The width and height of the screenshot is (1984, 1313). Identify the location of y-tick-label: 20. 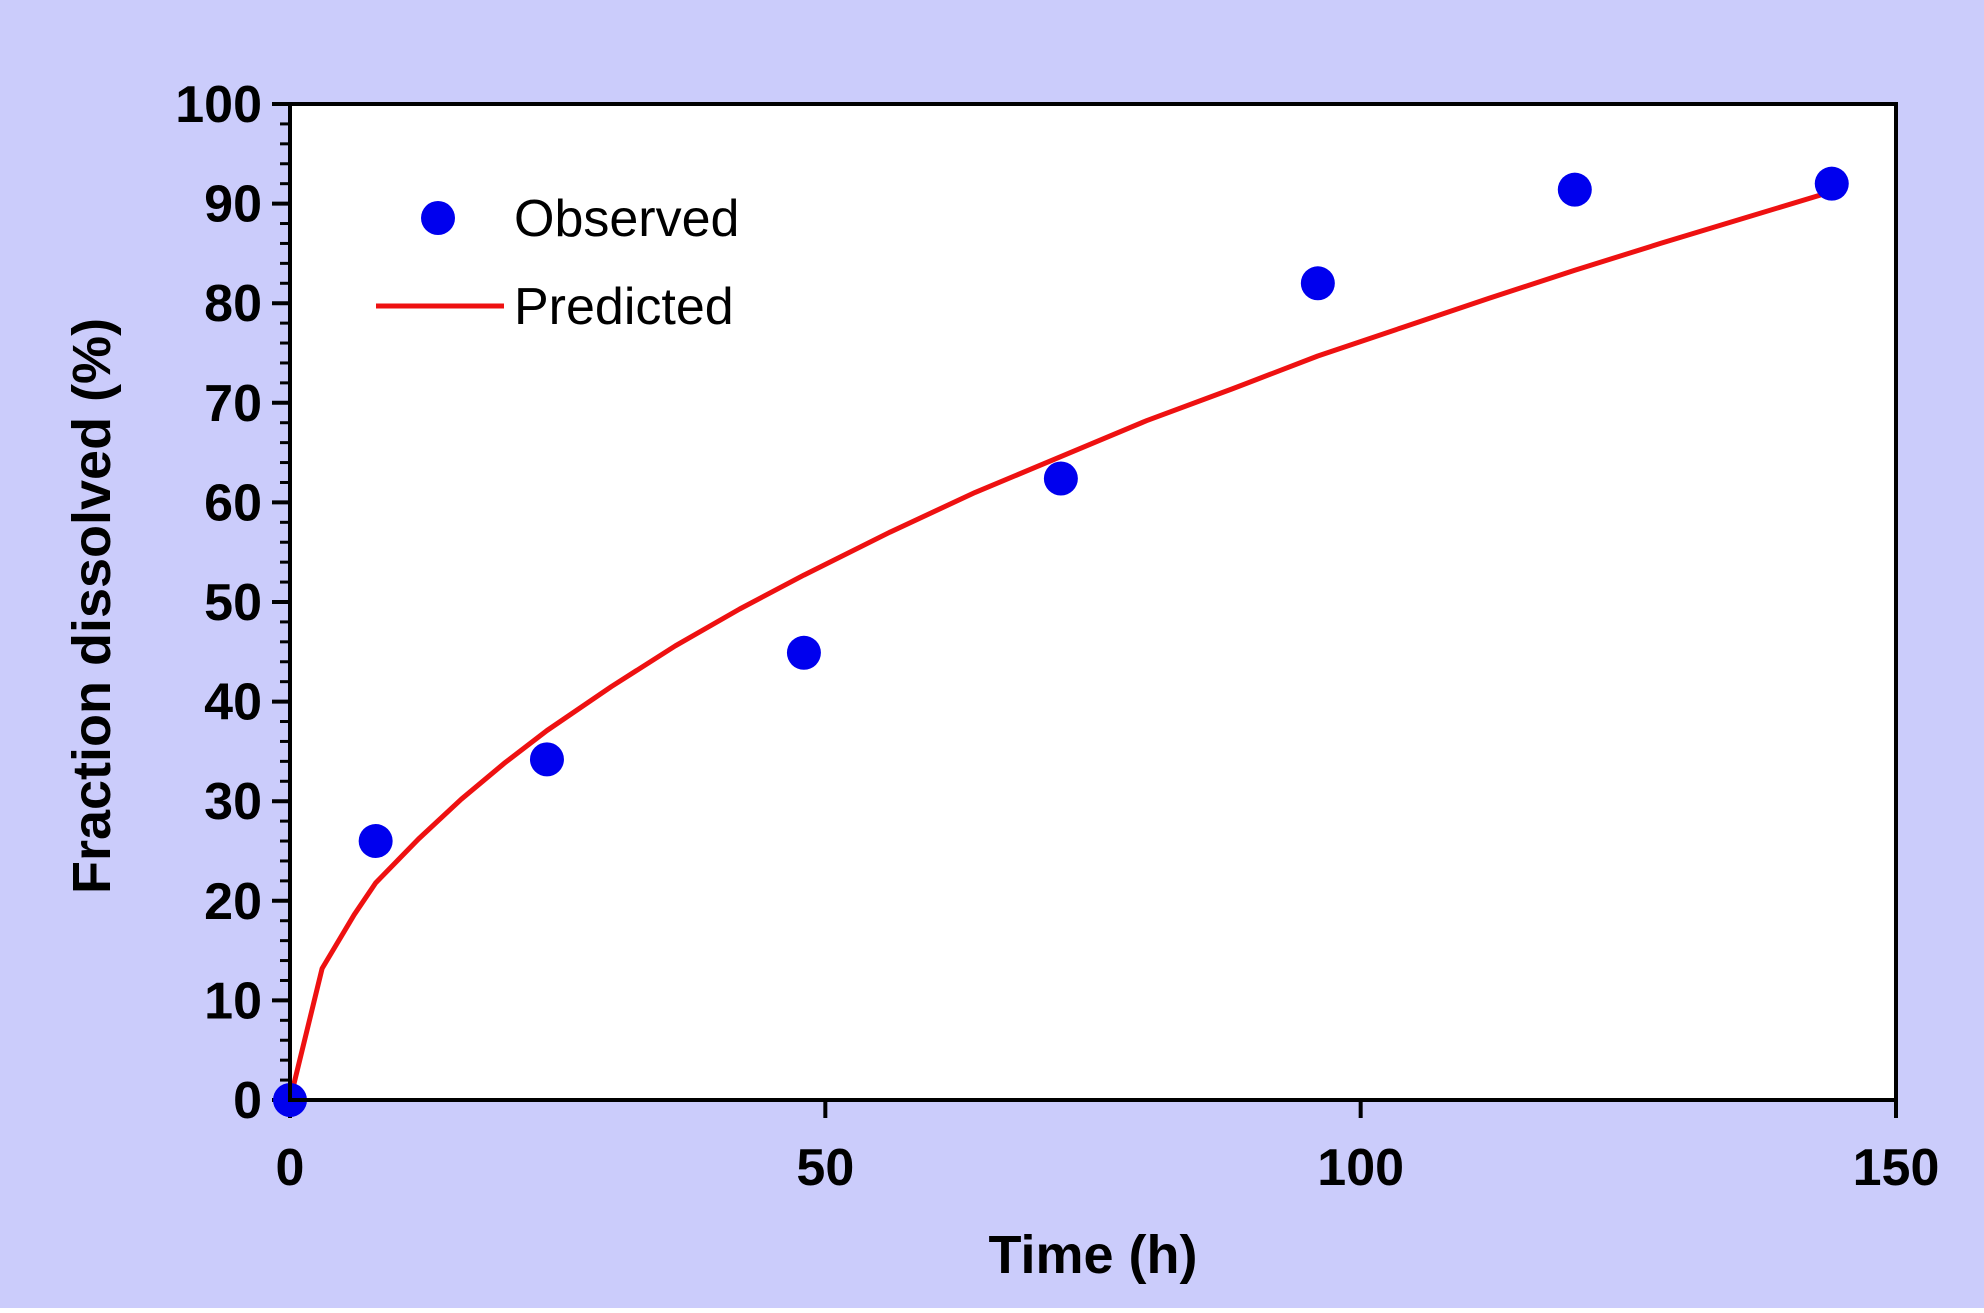
(233, 902).